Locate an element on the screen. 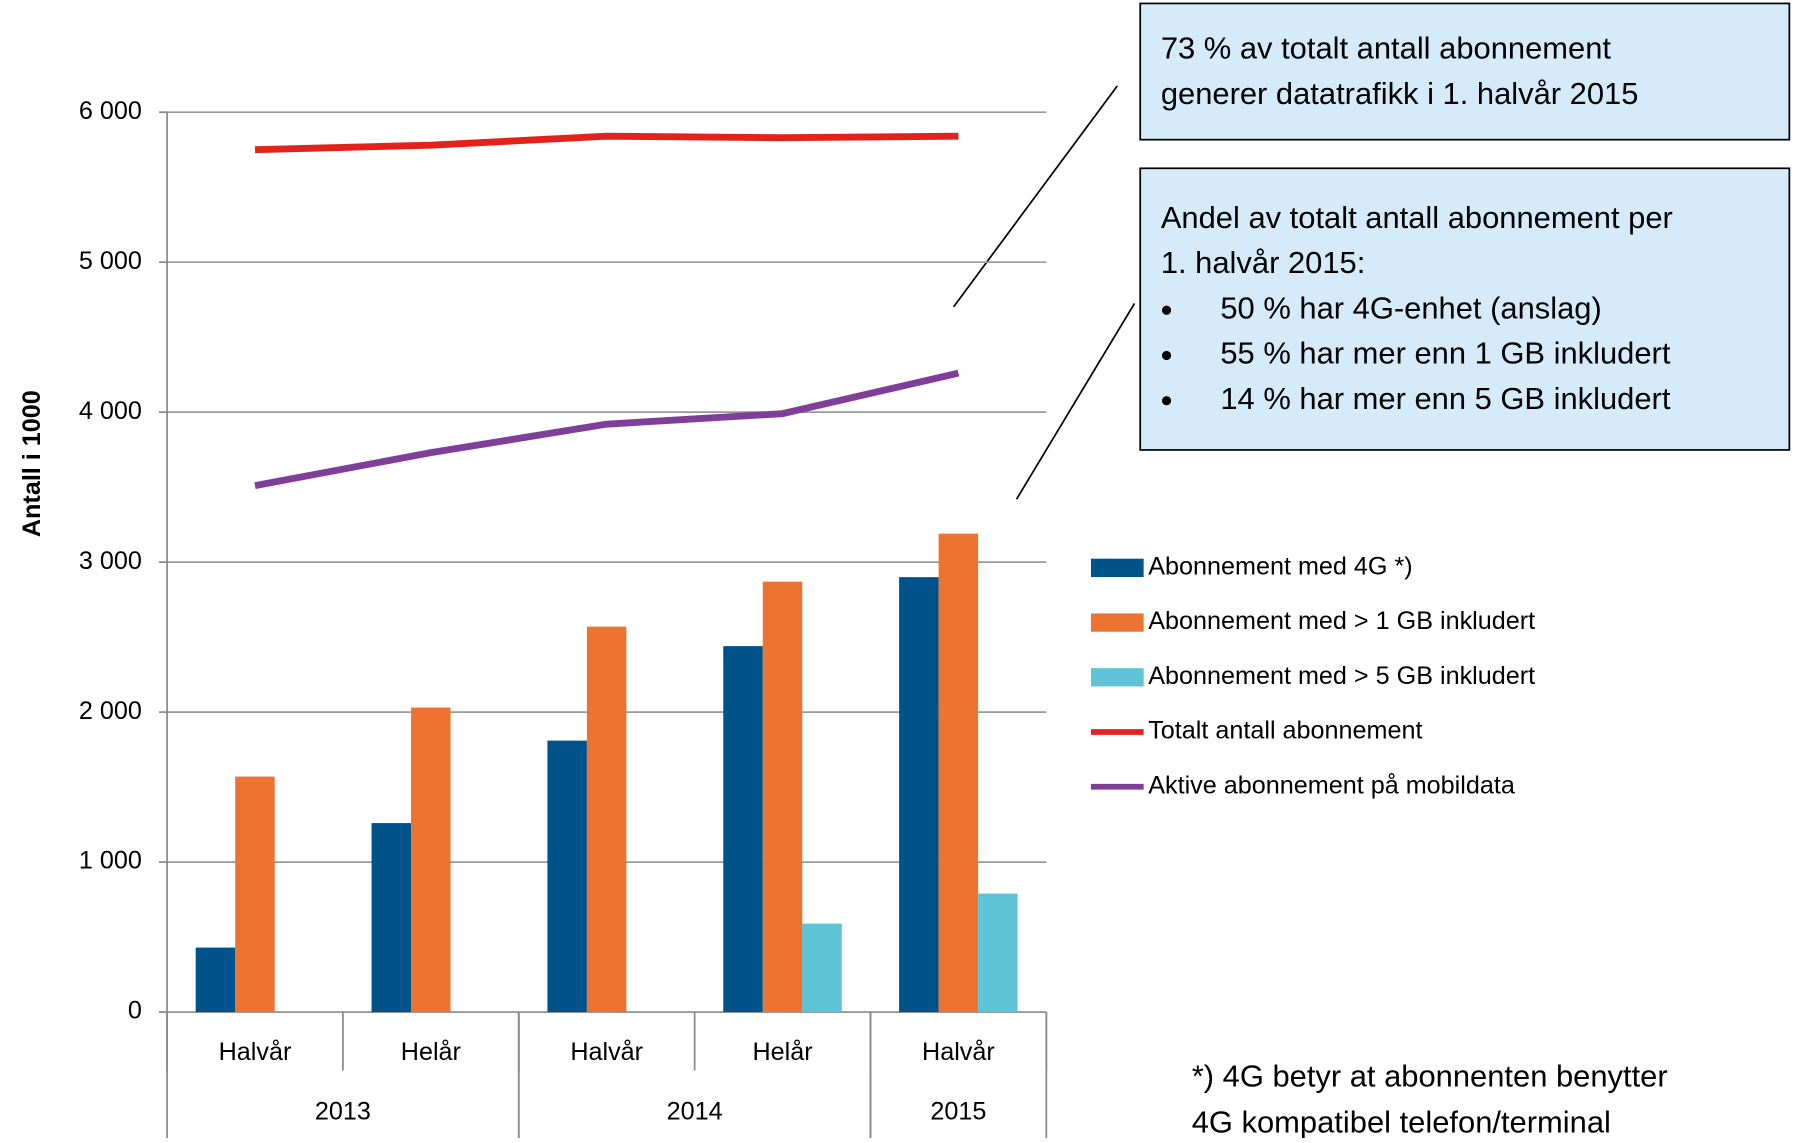 This screenshot has width=1795, height=1143. footnote: *) 4G betyr at abonnenten benytter is located at coordinates (1430, 1076).